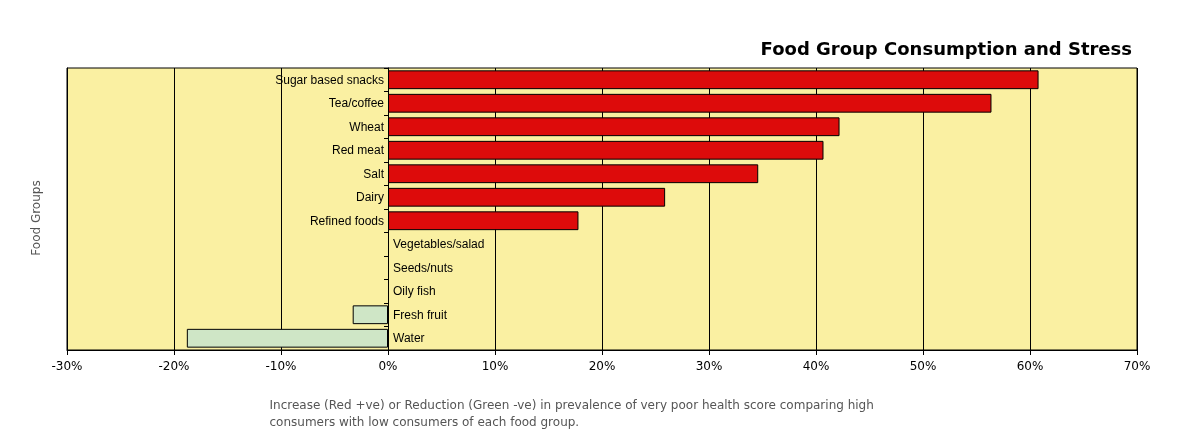 The image size is (1179, 436). Describe the element at coordinates (36, 218) in the screenshot. I see `y-axis-title: Food Groups` at that location.